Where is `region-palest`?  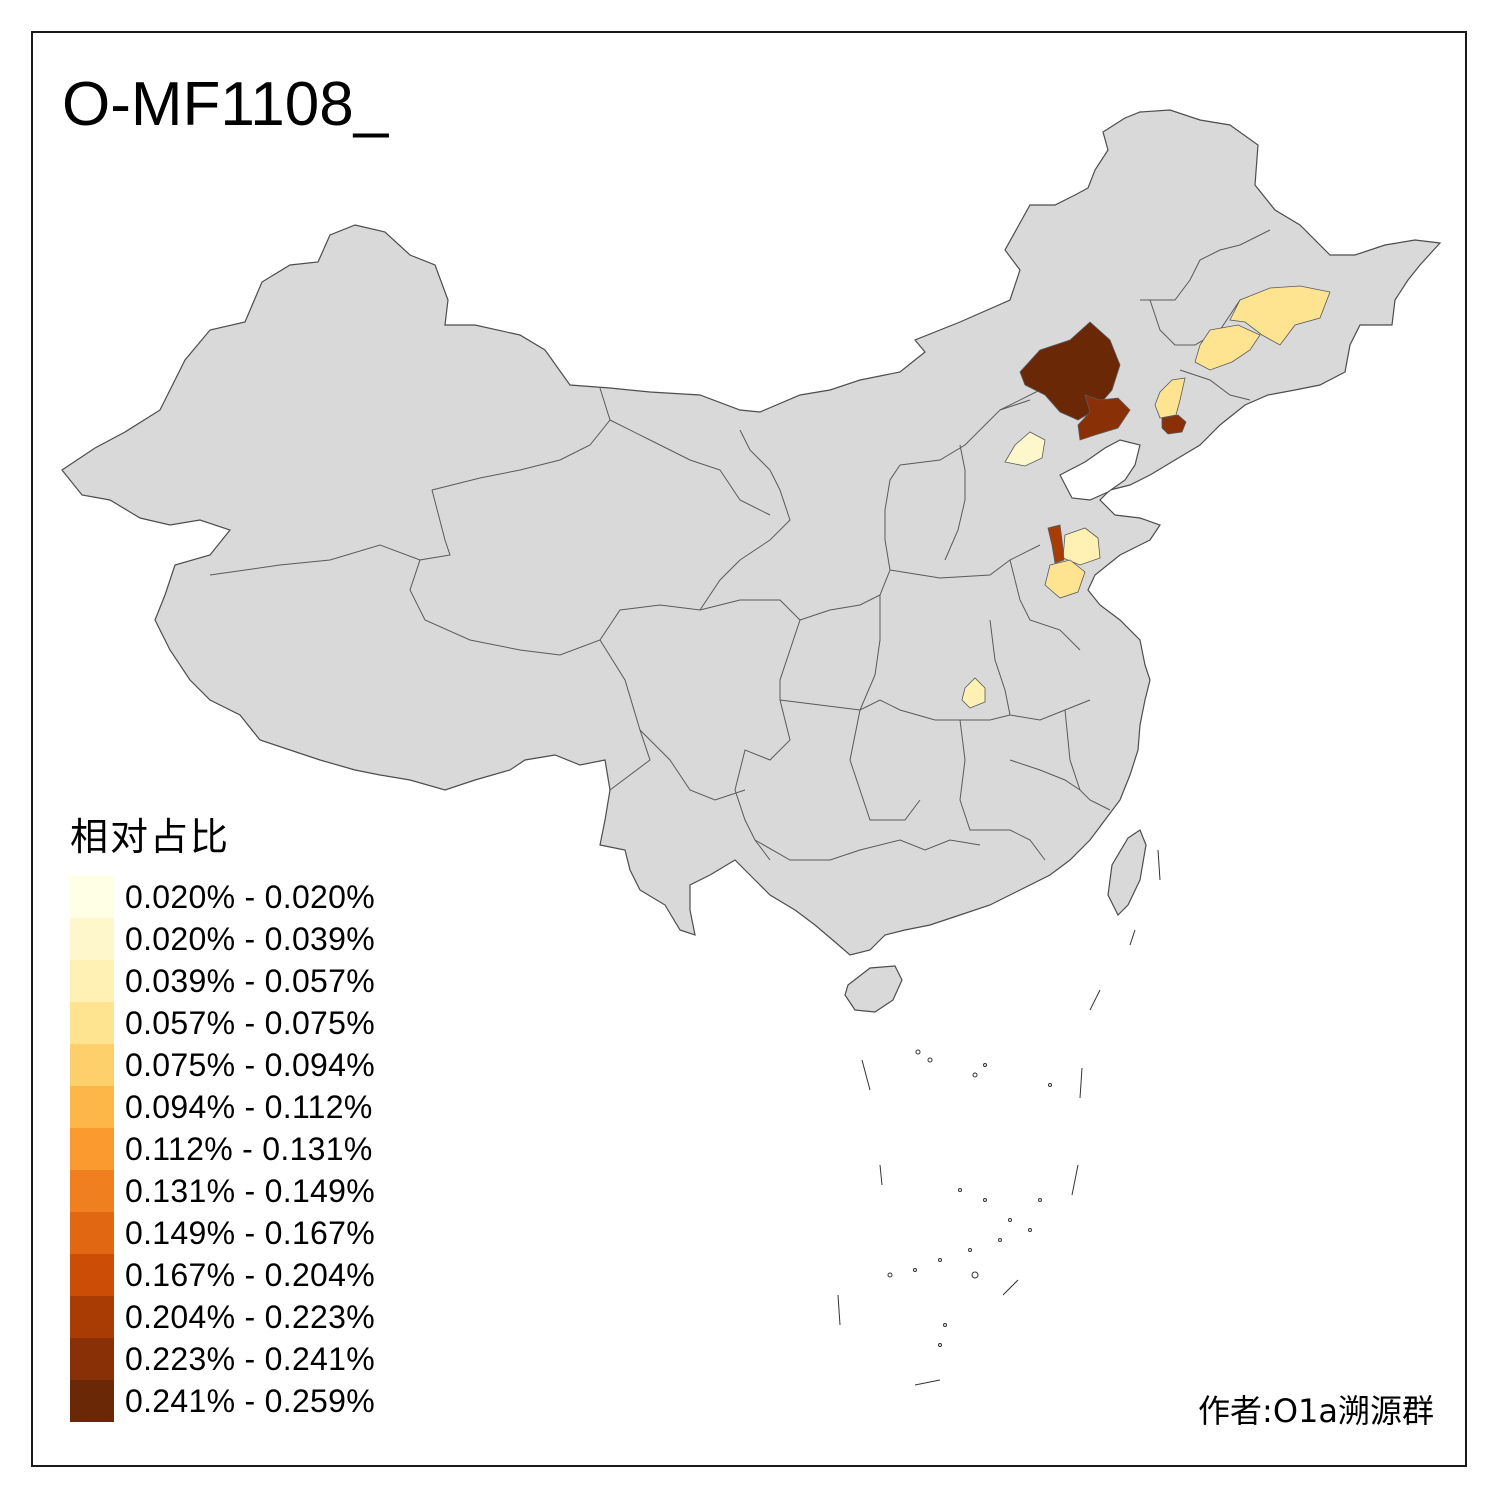 region-palest is located at coordinates (1025, 449).